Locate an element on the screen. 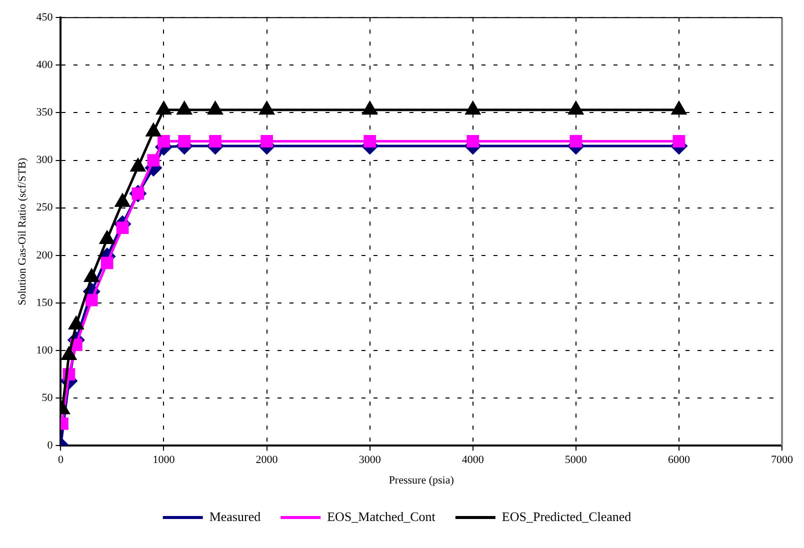 This screenshot has height=548, width=804. y-tick-label: 50 is located at coordinates (48, 398).